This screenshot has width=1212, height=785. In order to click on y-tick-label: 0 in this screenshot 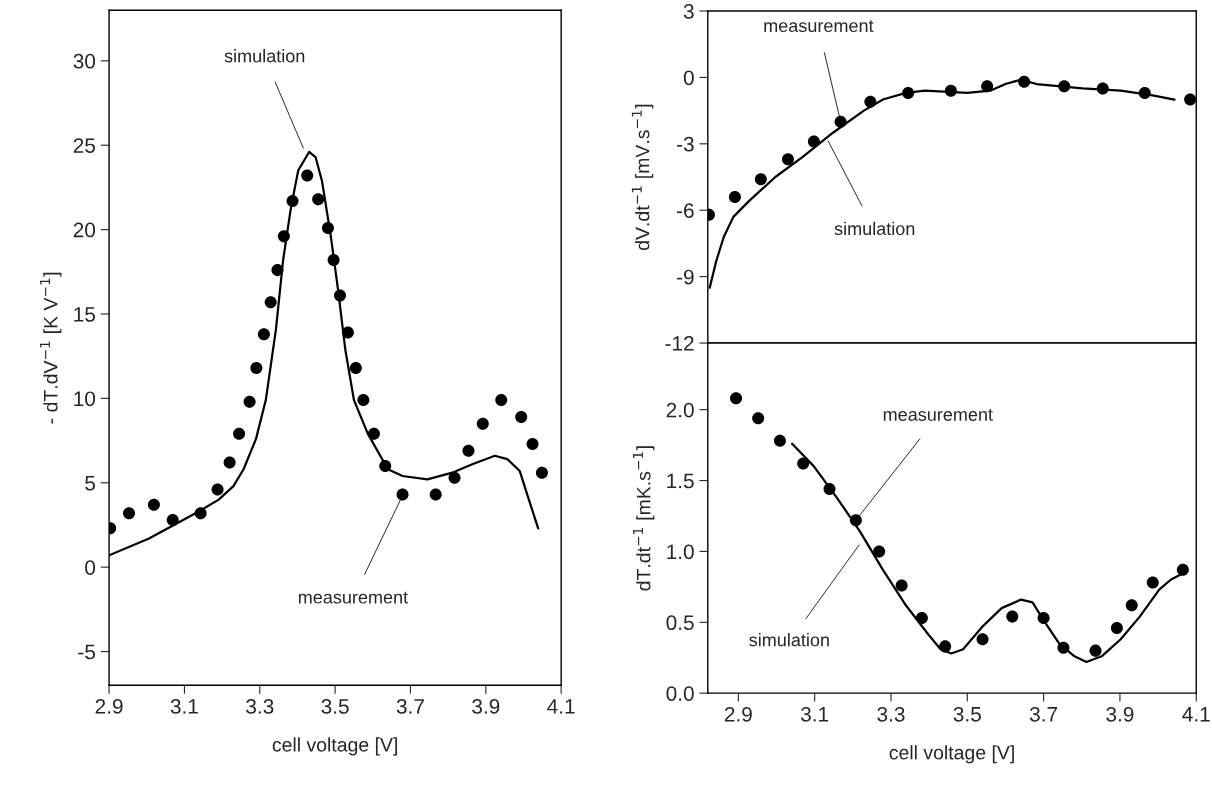, I will do `click(90, 567)`.